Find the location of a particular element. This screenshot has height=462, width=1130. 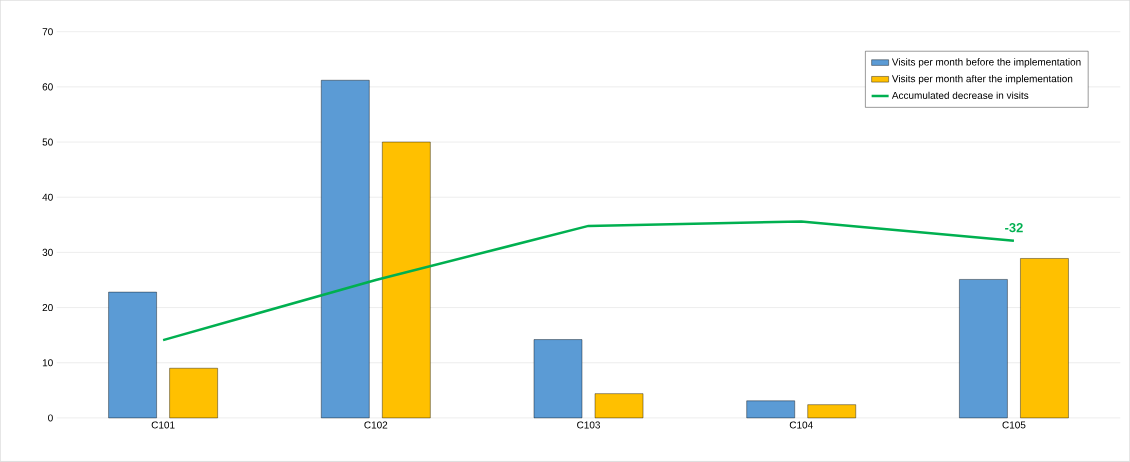

x-tick-label: C103 is located at coordinates (588, 425).